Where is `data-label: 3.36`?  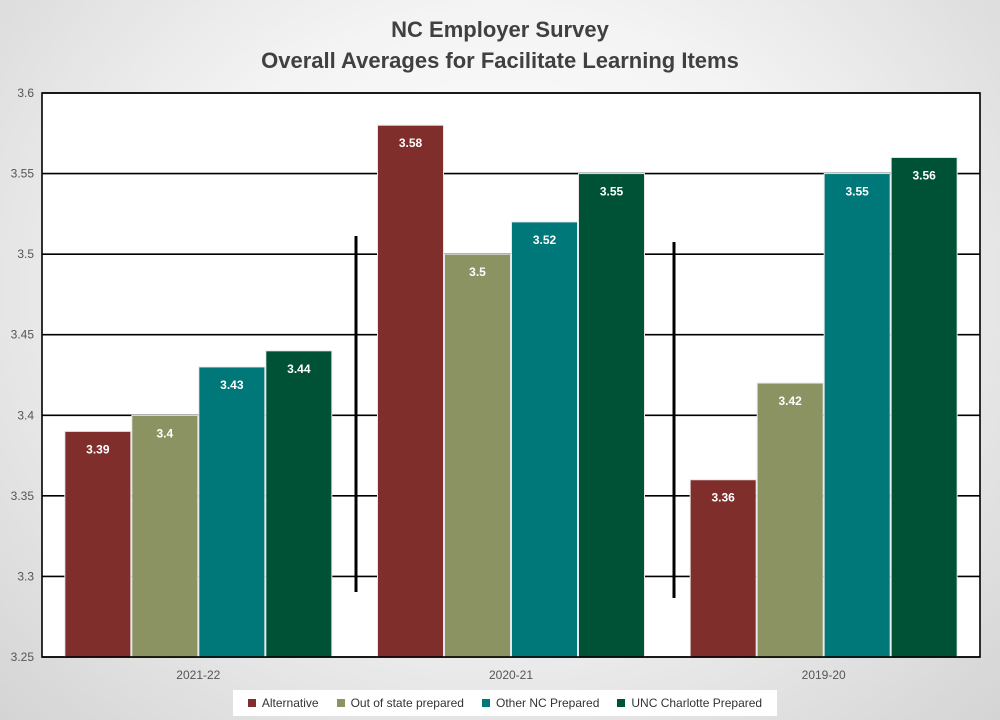 data-label: 3.36 is located at coordinates (723, 498).